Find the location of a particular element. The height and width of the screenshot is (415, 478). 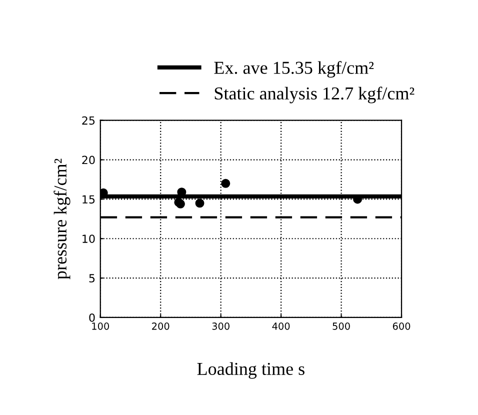

x-tick-label: 300 is located at coordinates (221, 326).